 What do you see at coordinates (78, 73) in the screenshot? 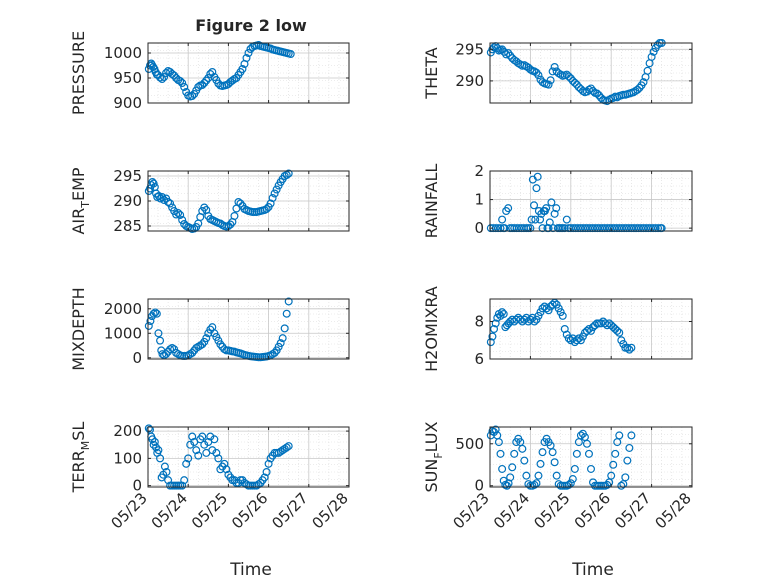
I see `y-axis-label: PRESSURE` at bounding box center [78, 73].